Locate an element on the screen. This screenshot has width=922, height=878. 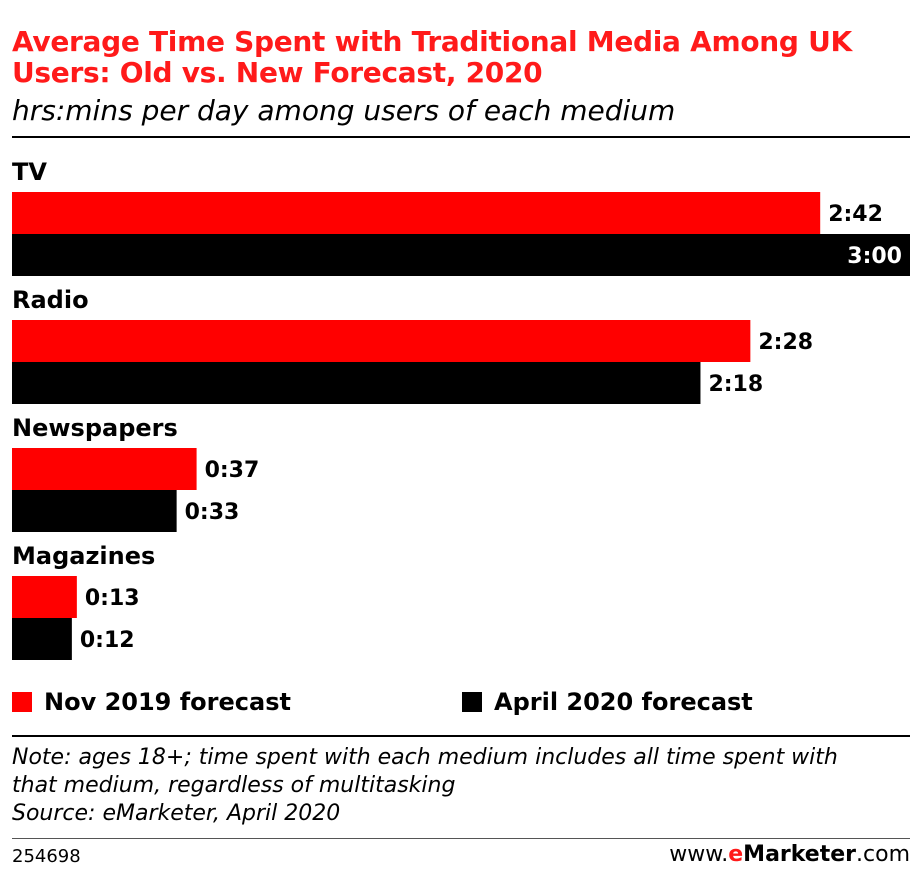
brand-suffix: .com is located at coordinates (883, 854).